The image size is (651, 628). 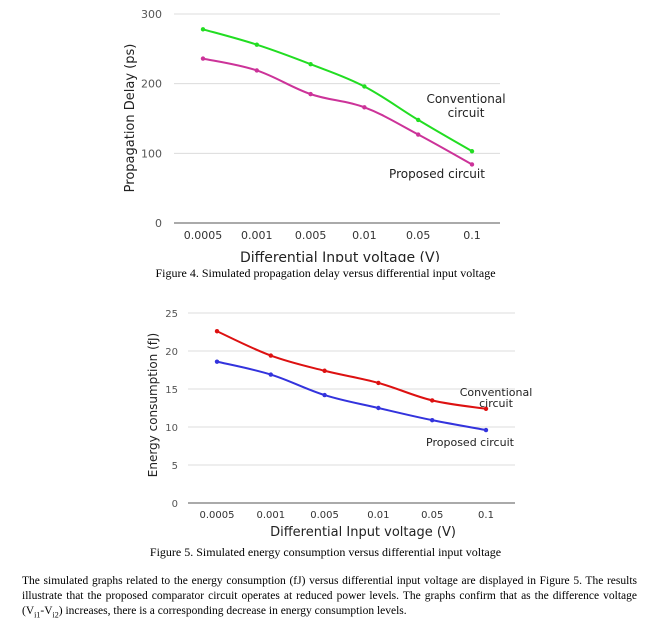 I want to click on y-tick-label: 300, so click(x=151, y=14).